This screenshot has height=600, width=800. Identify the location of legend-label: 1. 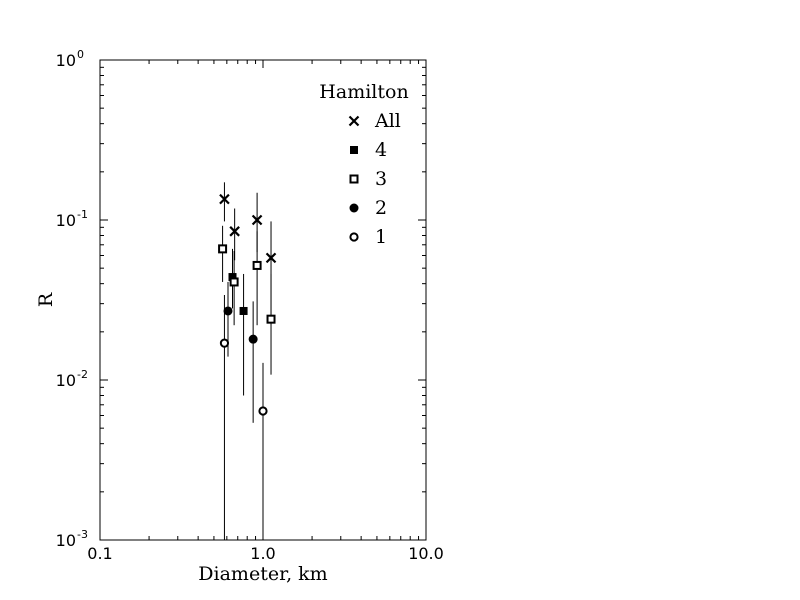
(381, 237).